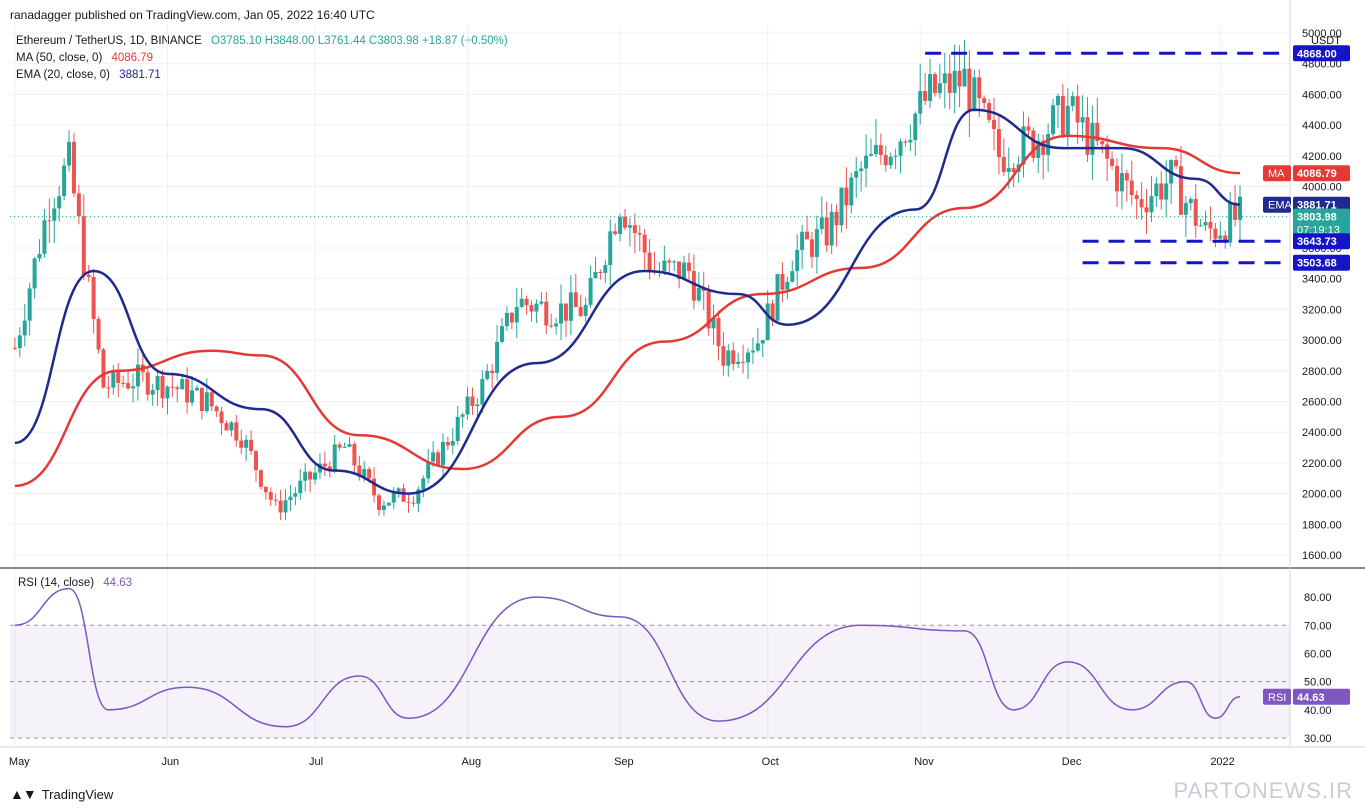 The height and width of the screenshot is (811, 1365). What do you see at coordinates (1322, 341) in the screenshot?
I see `price-tick-label: 3000.00` at bounding box center [1322, 341].